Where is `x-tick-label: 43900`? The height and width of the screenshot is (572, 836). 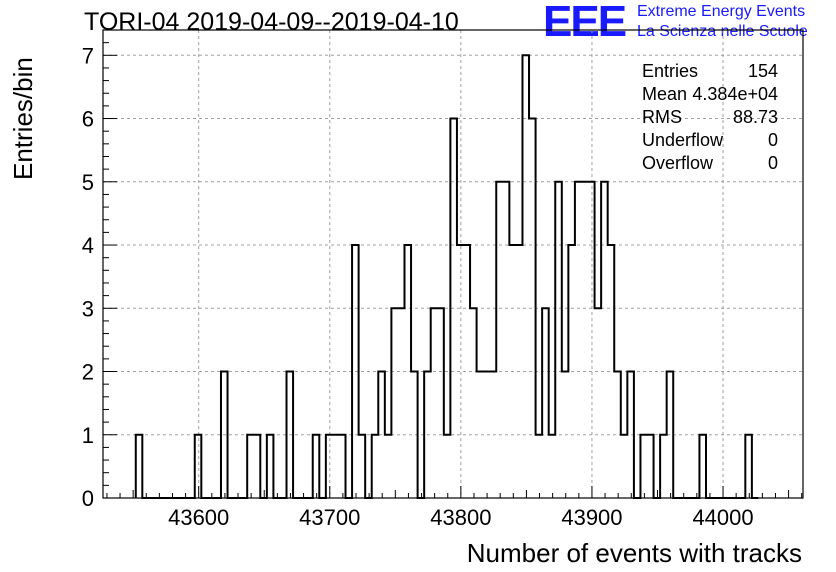
x-tick-label: 43900 is located at coordinates (591, 517).